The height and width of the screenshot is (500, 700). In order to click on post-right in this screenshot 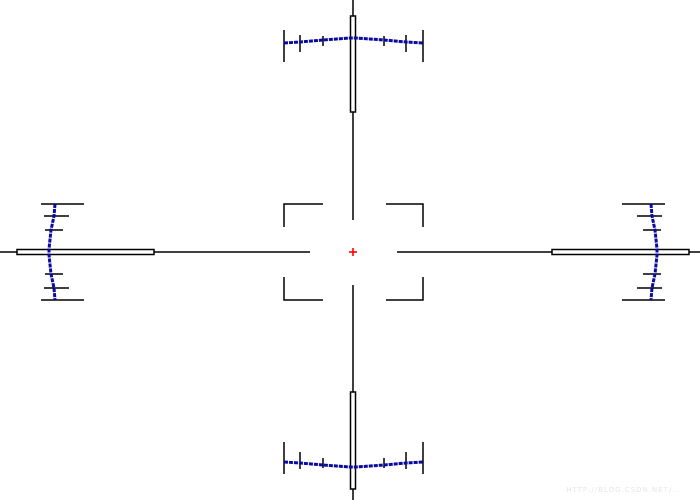, I will do `click(620, 252)`.